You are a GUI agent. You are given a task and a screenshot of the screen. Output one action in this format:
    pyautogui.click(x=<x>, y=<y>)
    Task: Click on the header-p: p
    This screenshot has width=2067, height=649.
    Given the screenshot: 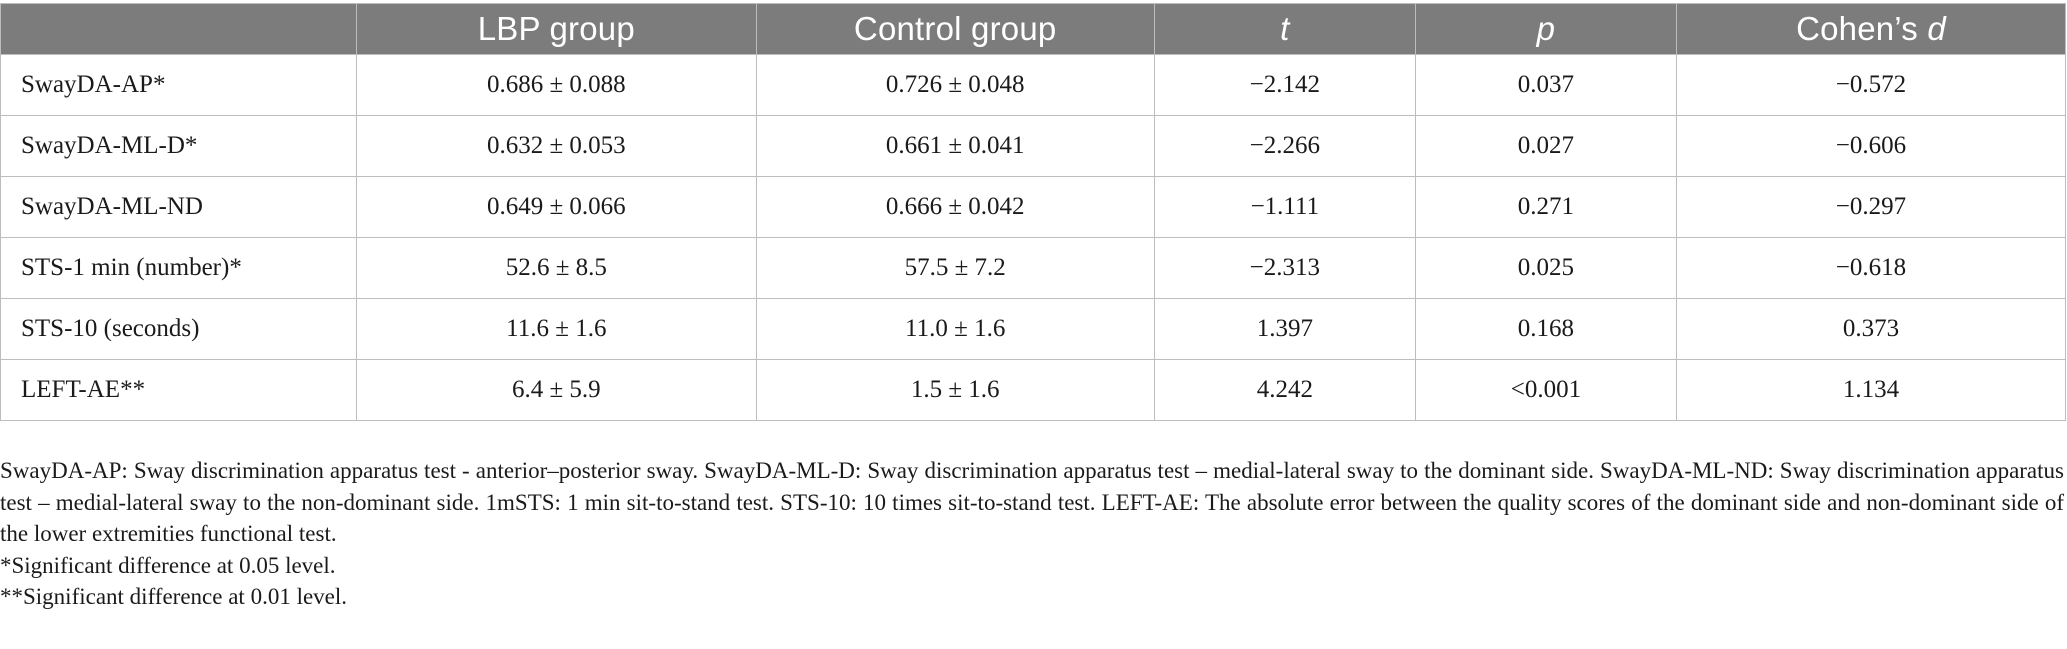 What is the action you would take?
    pyautogui.click(x=1545, y=29)
    